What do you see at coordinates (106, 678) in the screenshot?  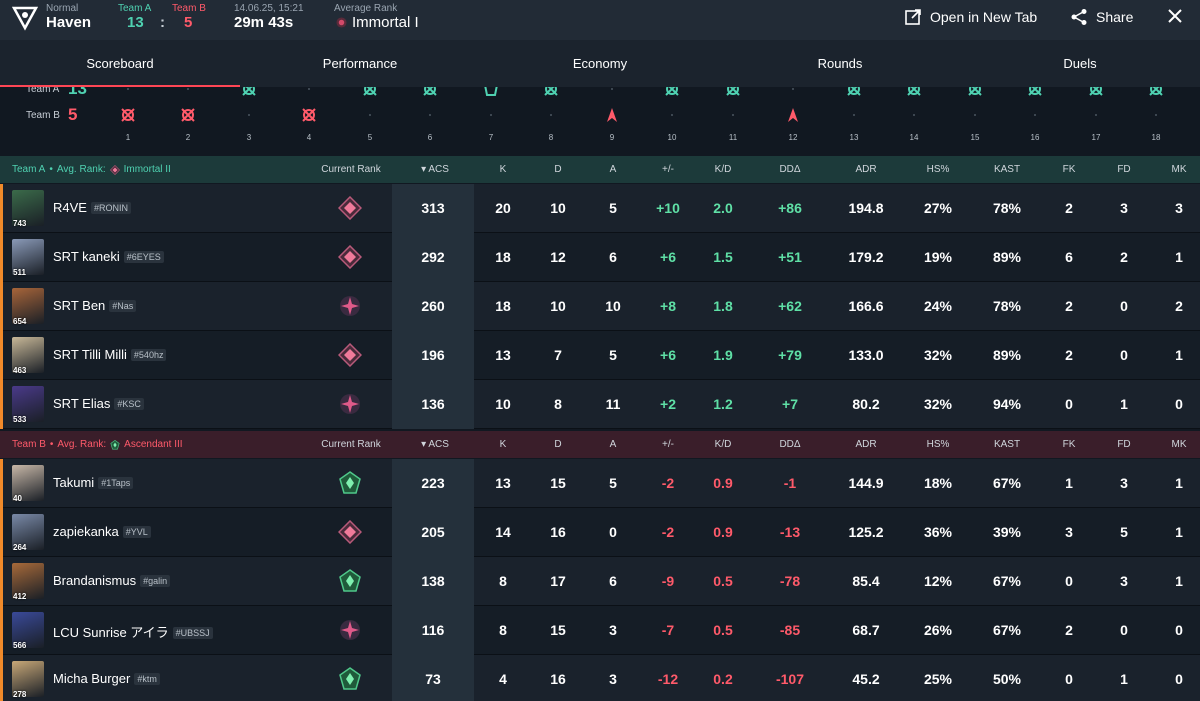 I see `player-name: Micha Burger #ktm` at bounding box center [106, 678].